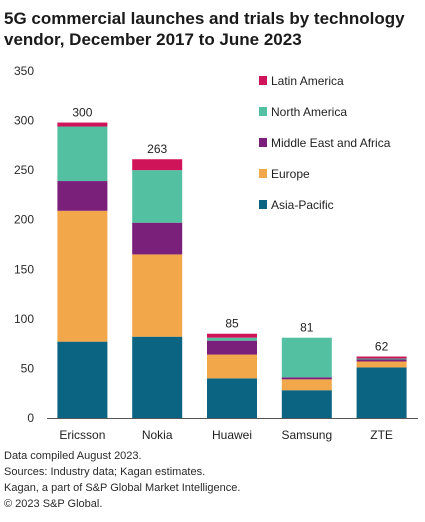 This screenshot has height=522, width=425. Describe the element at coordinates (263, 173) in the screenshot. I see `legend-swatch-europe` at that location.